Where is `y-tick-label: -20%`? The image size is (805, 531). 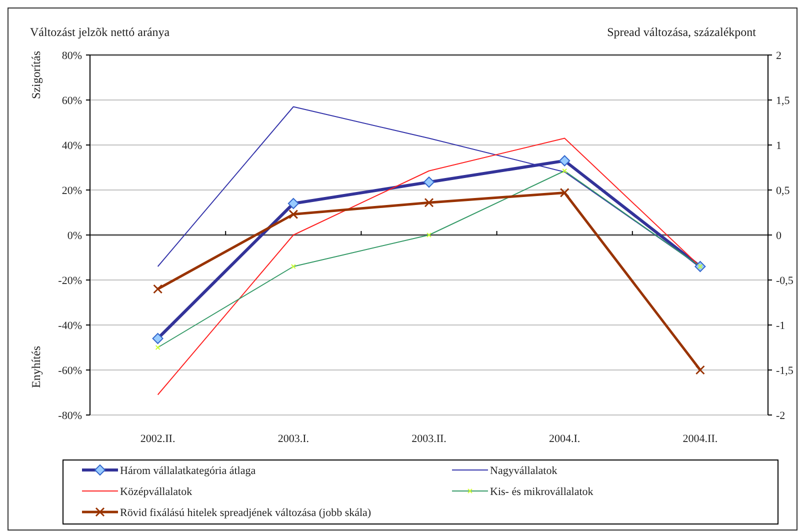 y-tick-label: -20% is located at coordinates (70, 280).